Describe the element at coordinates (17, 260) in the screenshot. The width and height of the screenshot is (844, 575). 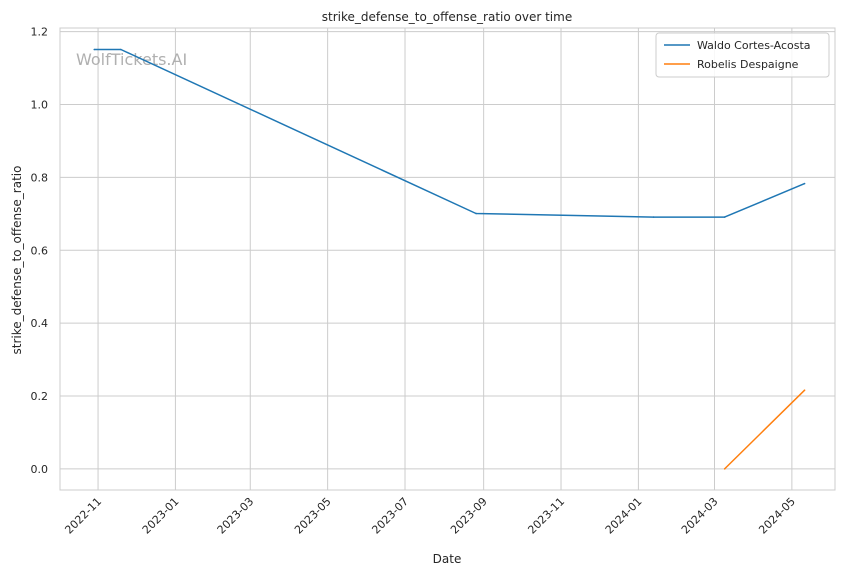
I see `y-axis-label: strike_defense_to_offense_ratio` at that location.